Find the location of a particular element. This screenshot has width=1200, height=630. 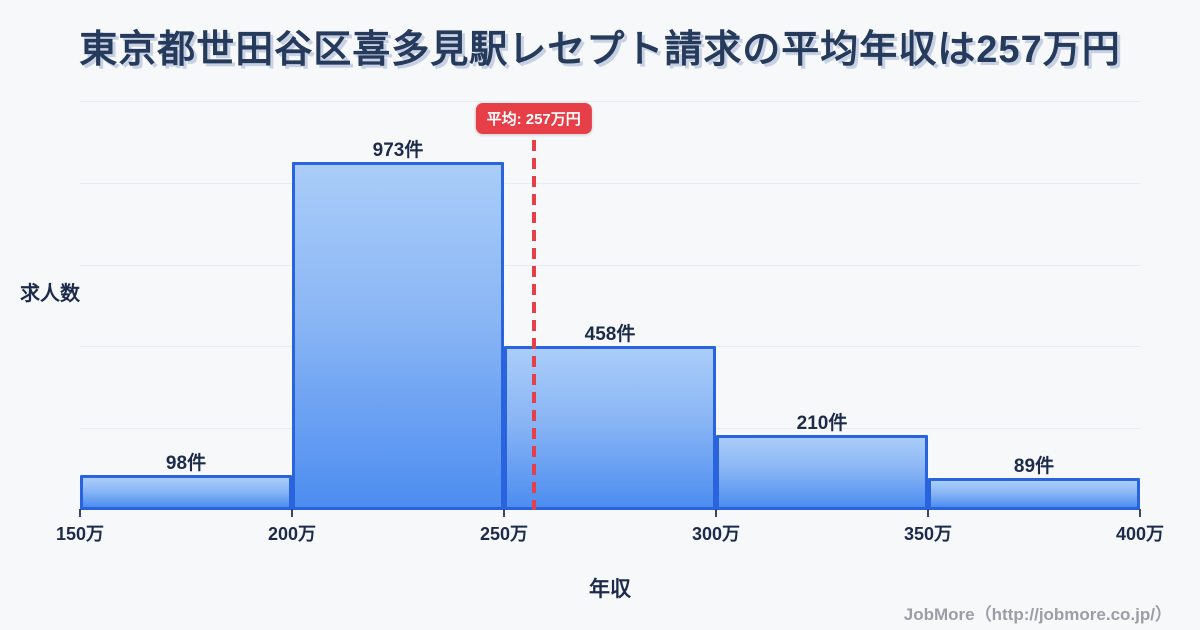

x-axis-tick-label: 300万 is located at coordinates (716, 534).